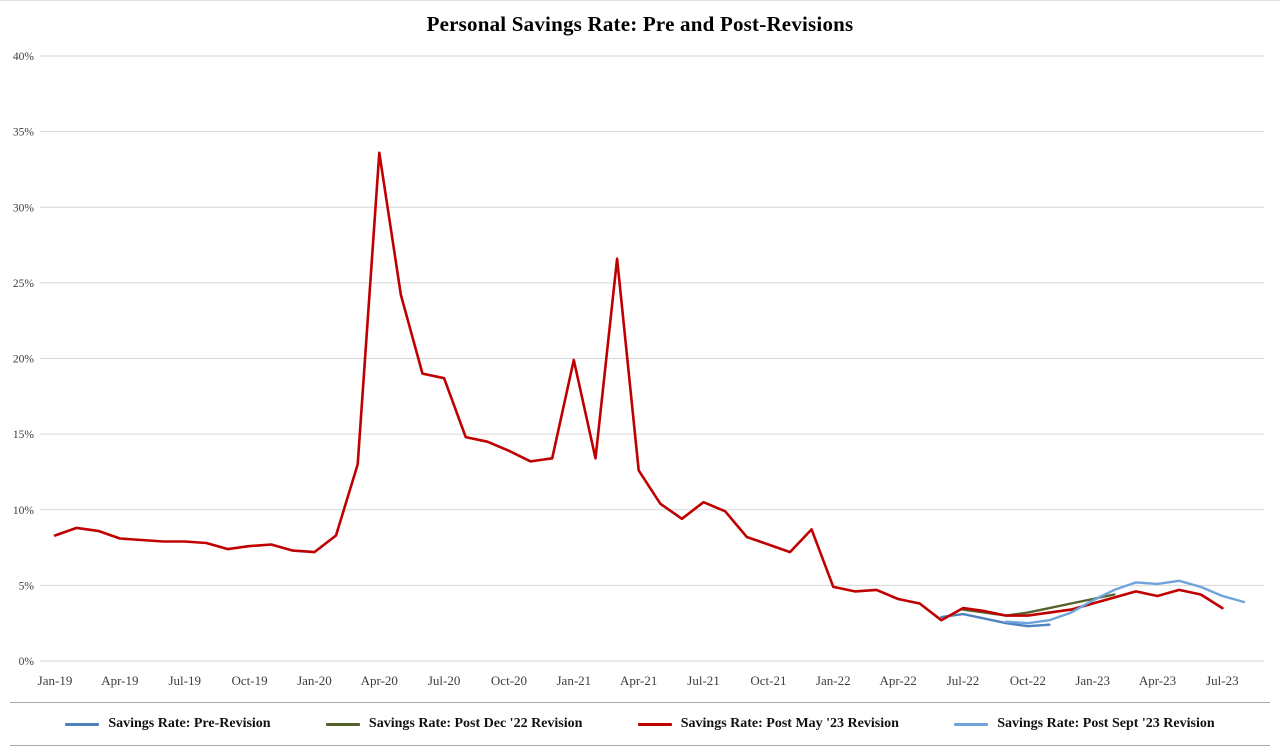  Describe the element at coordinates (55, 680) in the screenshot. I see `x-axis-tick-label: Jan-19` at that location.